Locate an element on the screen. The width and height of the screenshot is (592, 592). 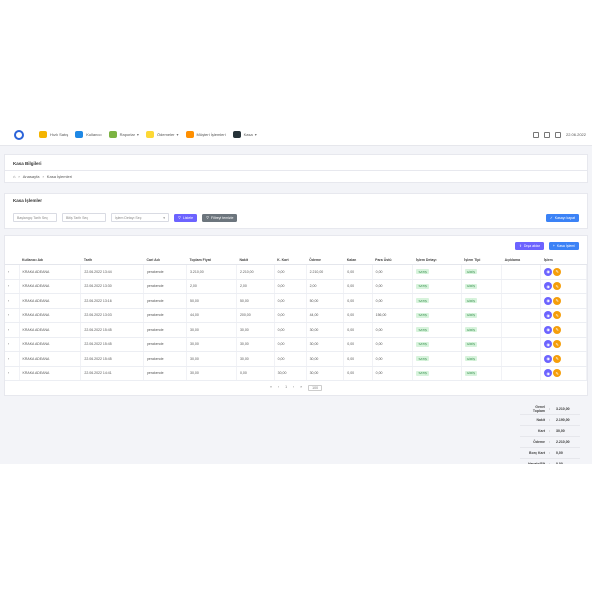
nav-item: Raporlar ▾ is located at coordinates (123, 134).